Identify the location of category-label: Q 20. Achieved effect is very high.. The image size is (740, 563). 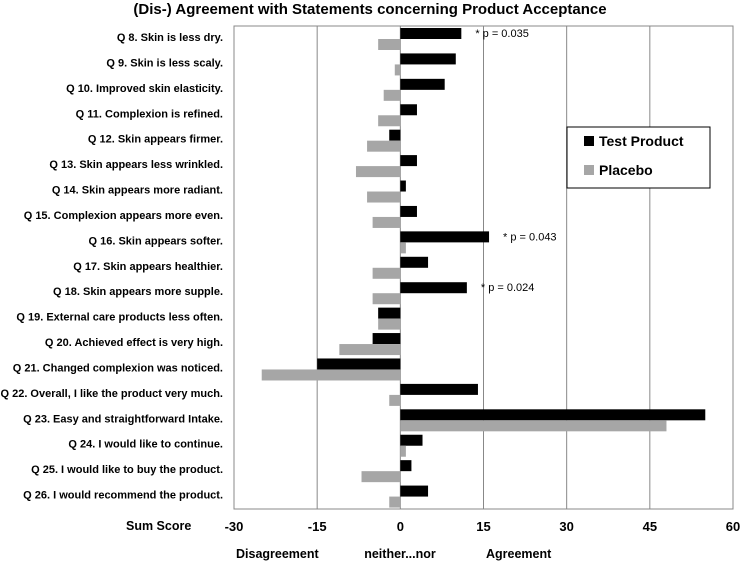
(134, 343).